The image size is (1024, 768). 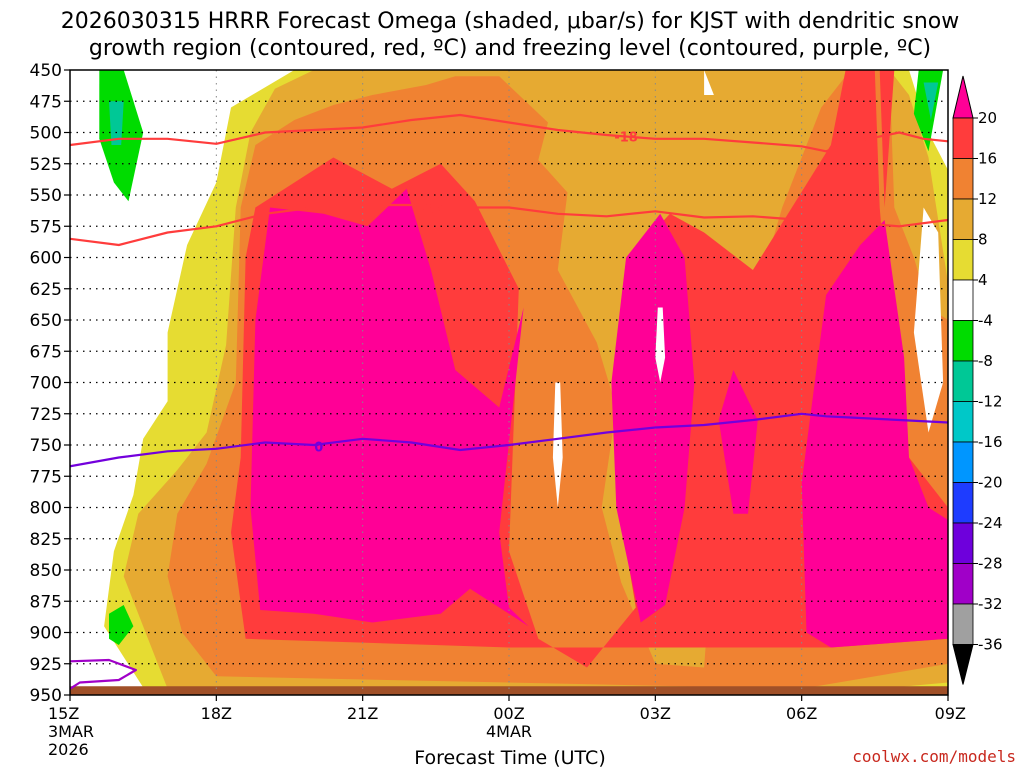 What do you see at coordinates (46, 540) in the screenshot?
I see `y-tick-label: 825` at bounding box center [46, 540].